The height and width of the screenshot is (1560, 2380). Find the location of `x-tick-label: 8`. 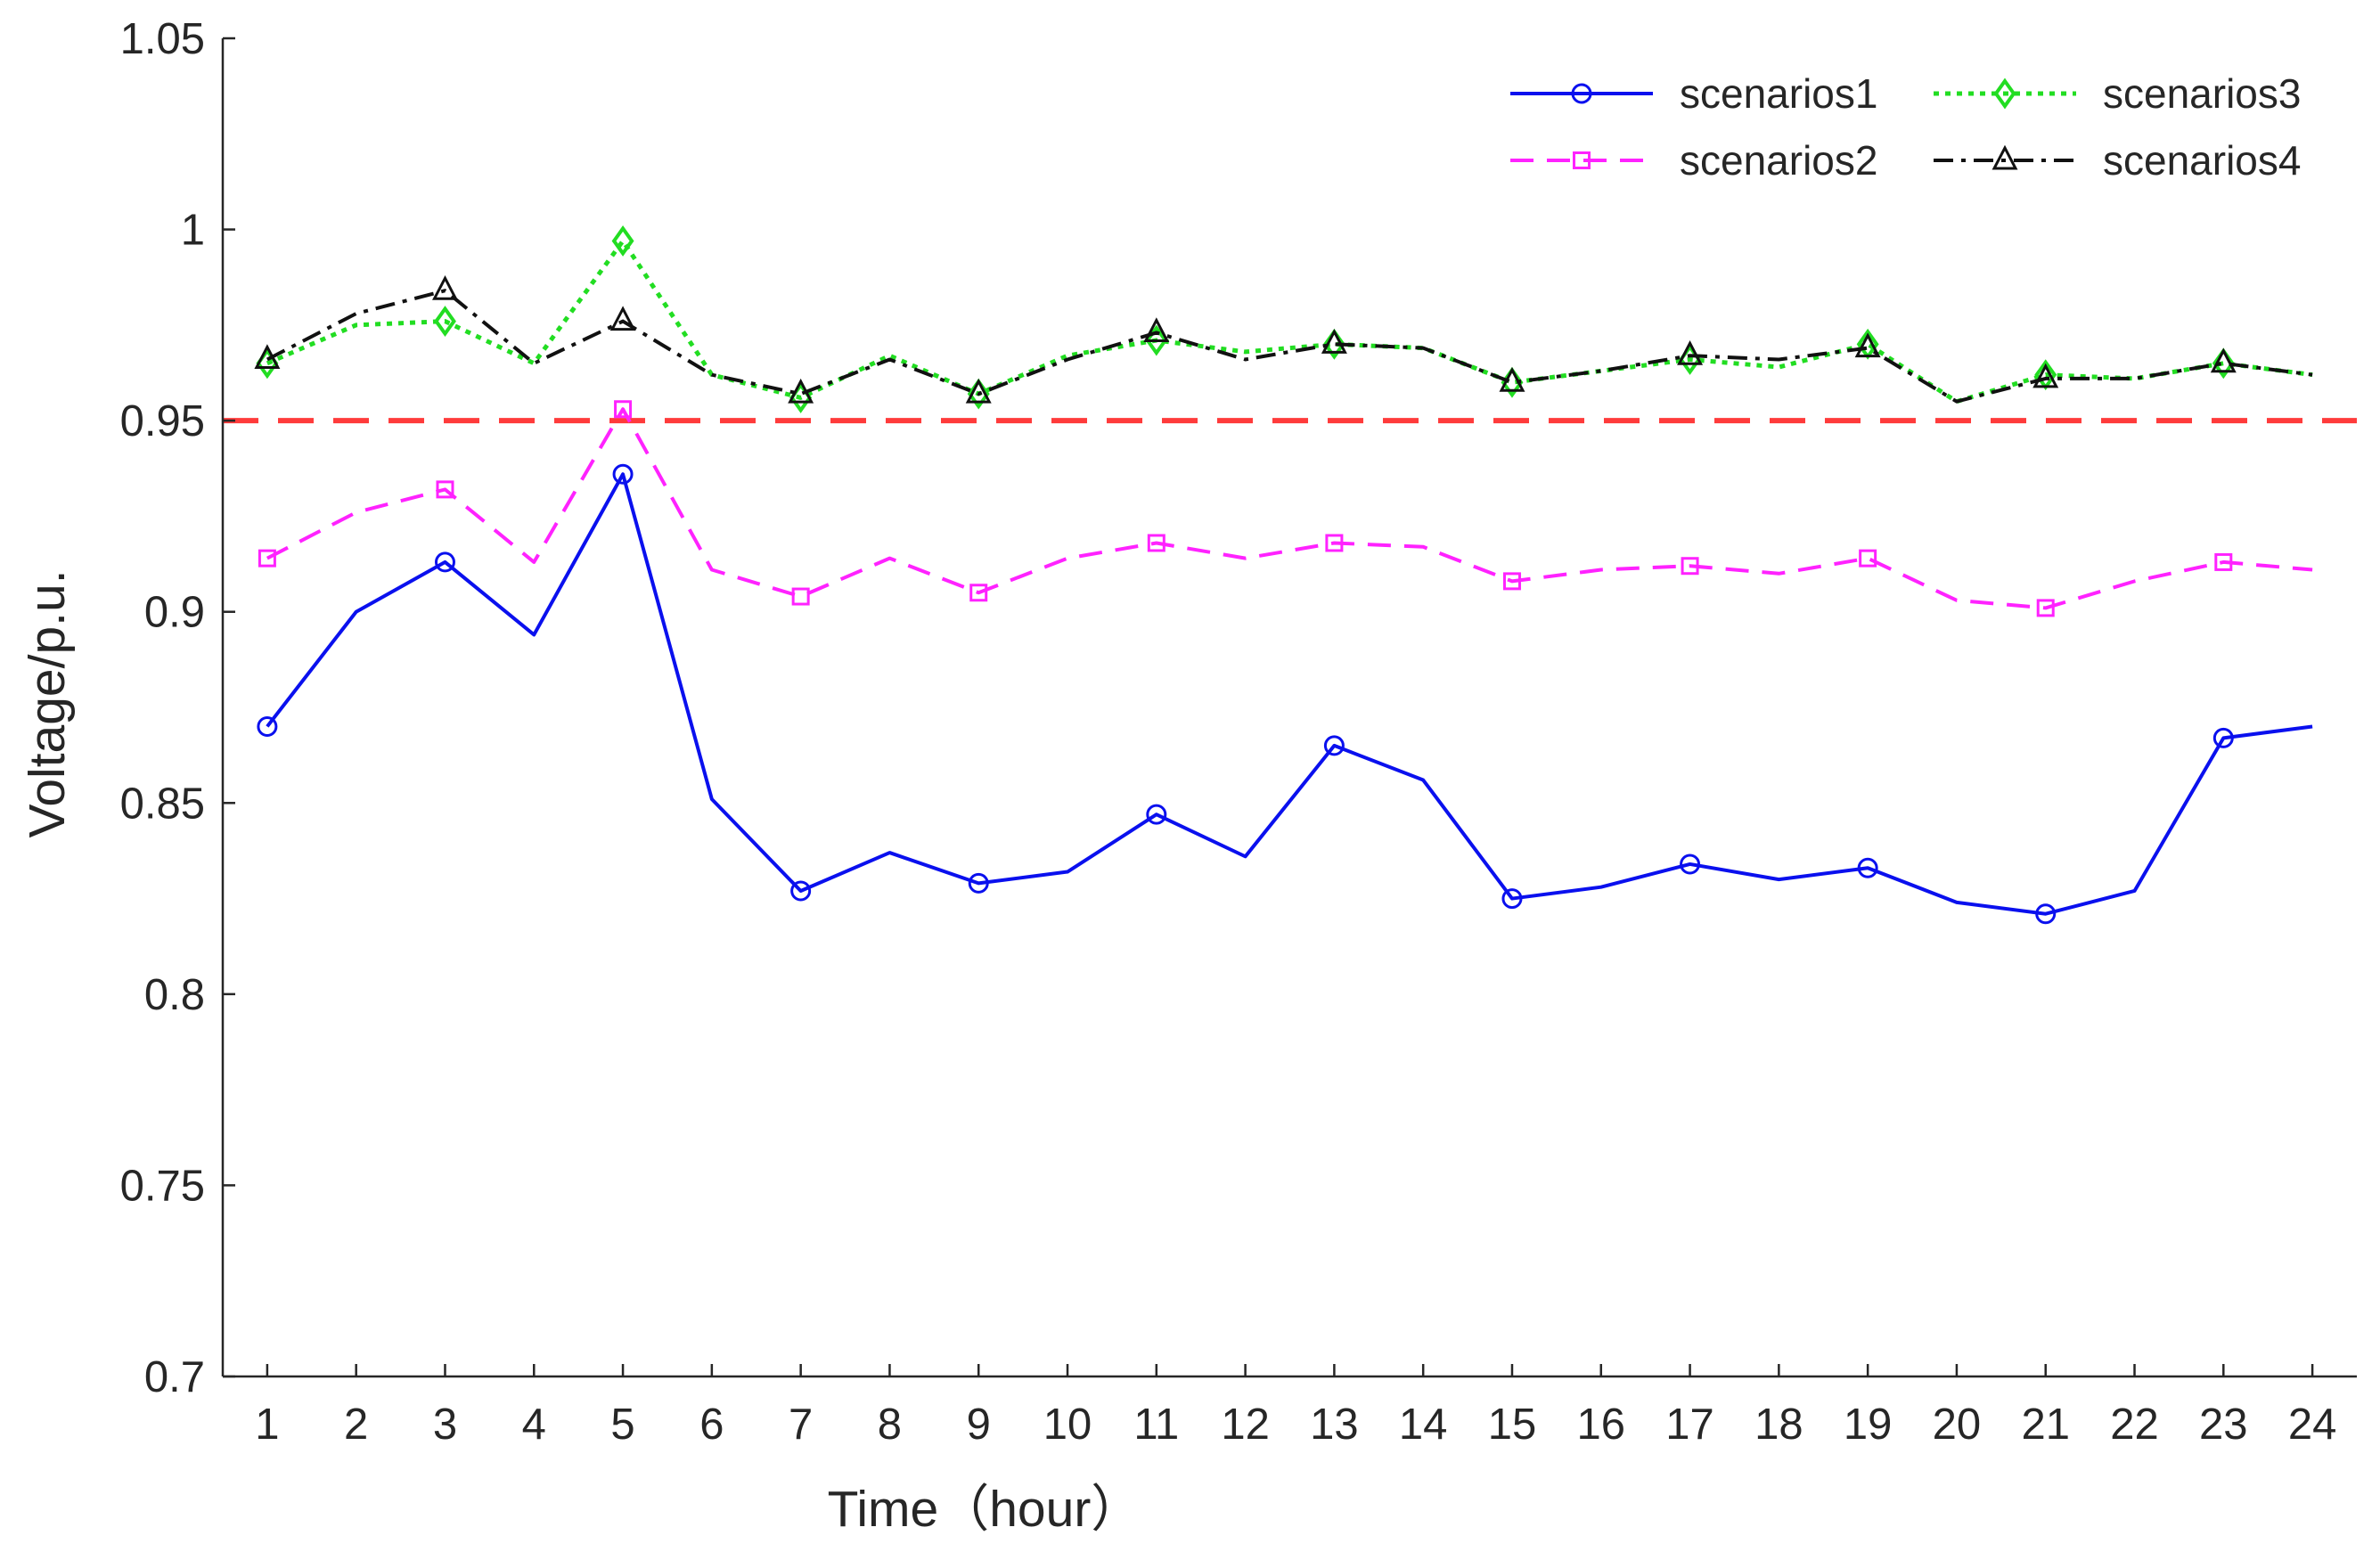

x-tick-label: 8 is located at coordinates (890, 1425).